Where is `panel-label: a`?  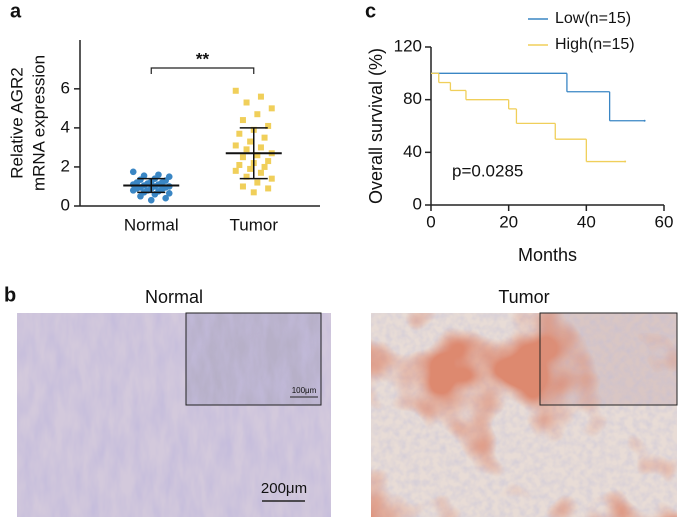 panel-label: a is located at coordinates (16, 11).